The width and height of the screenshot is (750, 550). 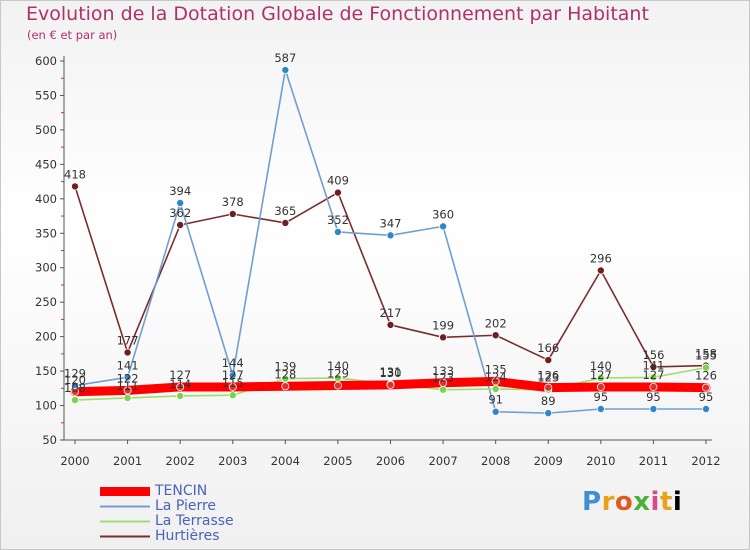 I want to click on legend-swatch-tencin, so click(x=125, y=491).